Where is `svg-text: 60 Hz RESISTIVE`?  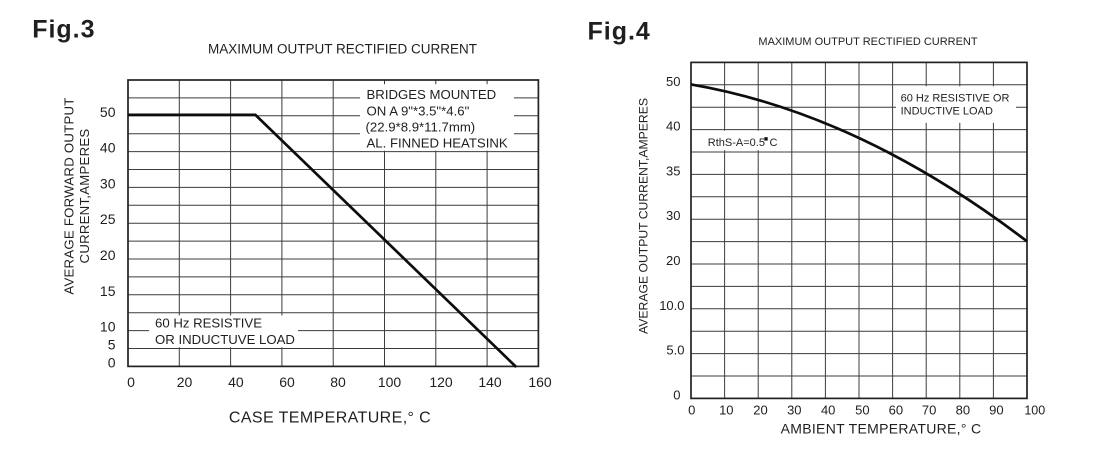
svg-text: 60 Hz RESISTIVE is located at coordinates (208, 323).